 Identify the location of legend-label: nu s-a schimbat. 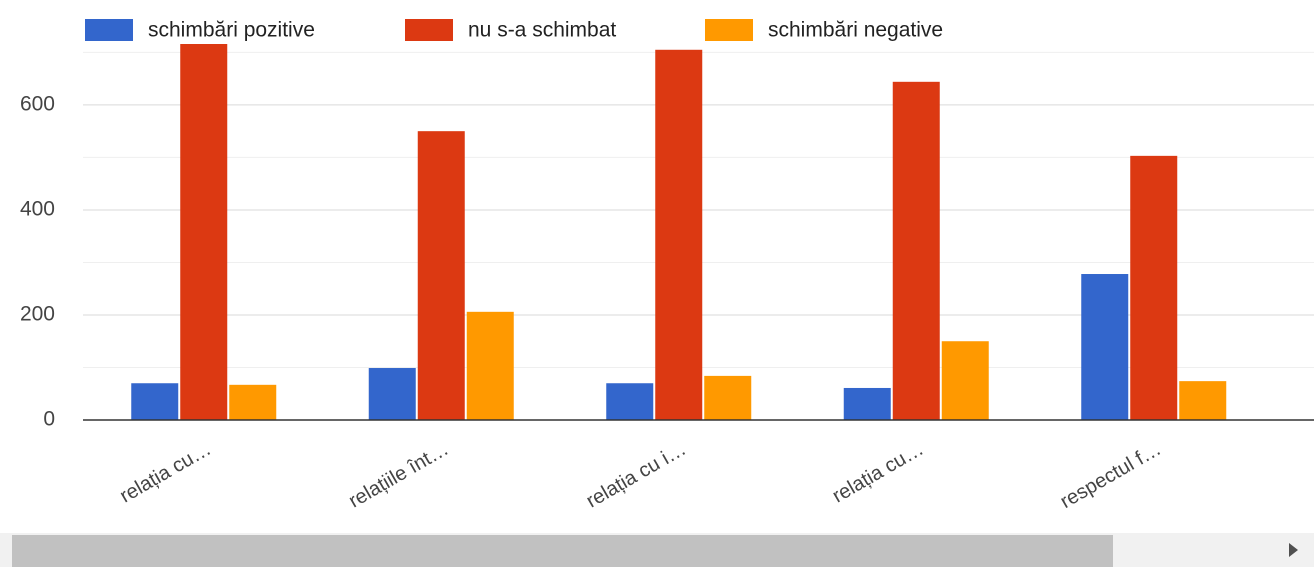
(542, 30).